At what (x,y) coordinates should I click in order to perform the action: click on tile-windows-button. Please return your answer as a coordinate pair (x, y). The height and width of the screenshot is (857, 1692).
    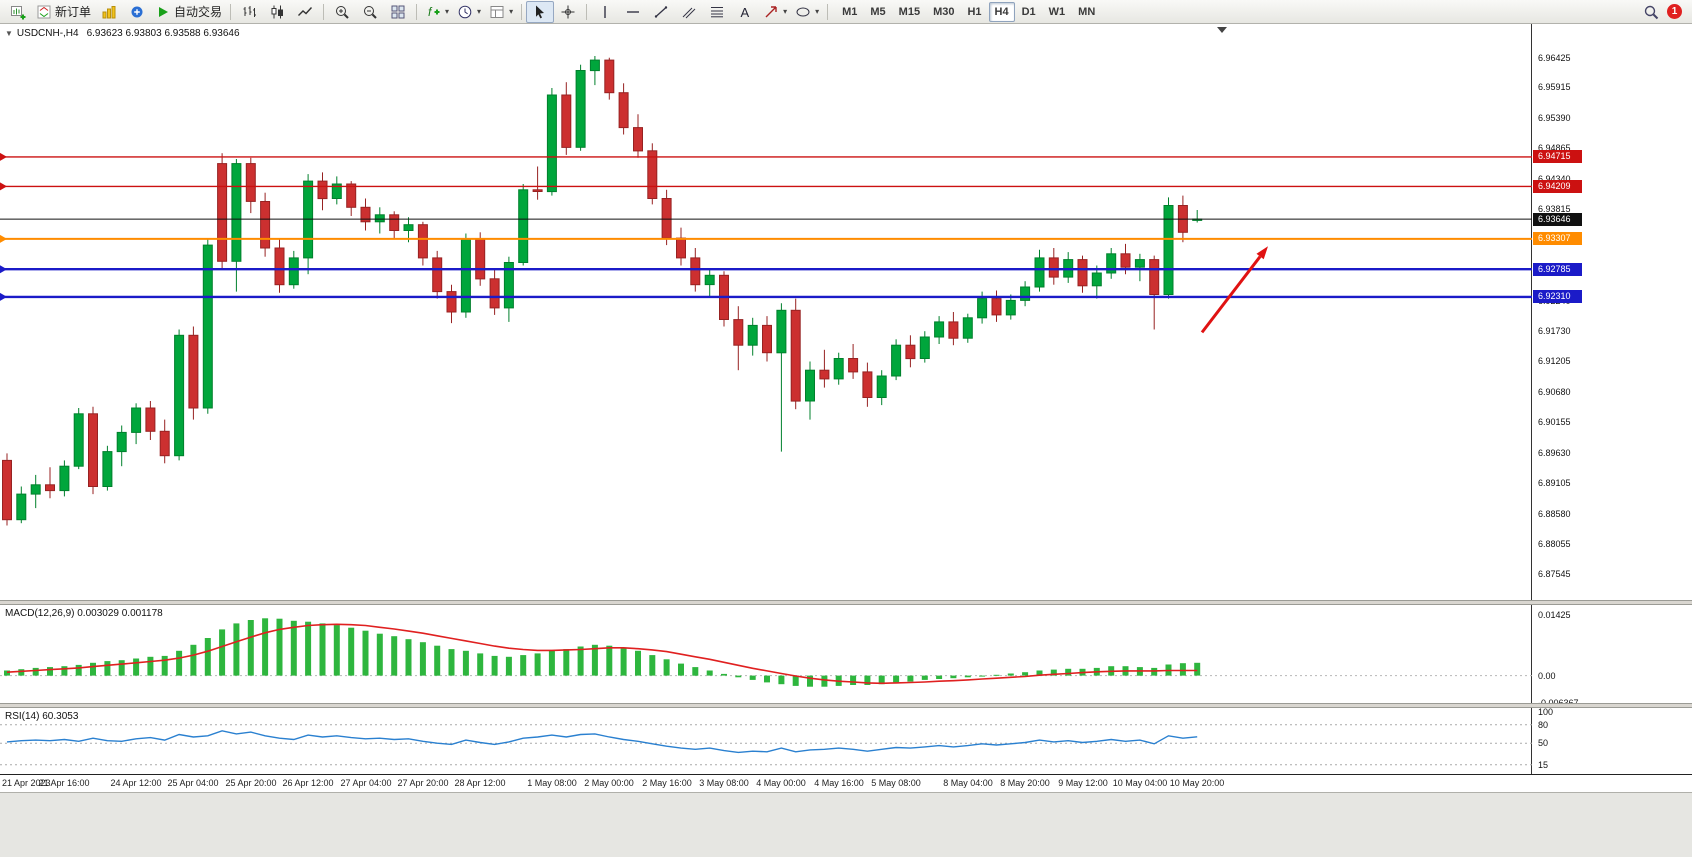
    Looking at the image, I should click on (398, 12).